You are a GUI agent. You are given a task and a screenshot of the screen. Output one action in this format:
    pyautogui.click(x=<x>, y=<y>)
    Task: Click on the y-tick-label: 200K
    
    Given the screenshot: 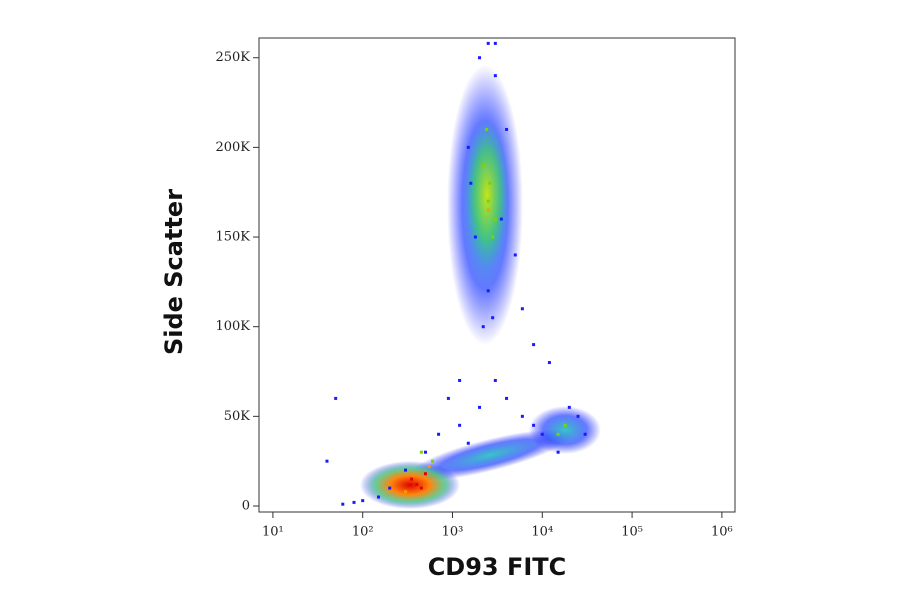 What is the action you would take?
    pyautogui.click(x=232, y=147)
    